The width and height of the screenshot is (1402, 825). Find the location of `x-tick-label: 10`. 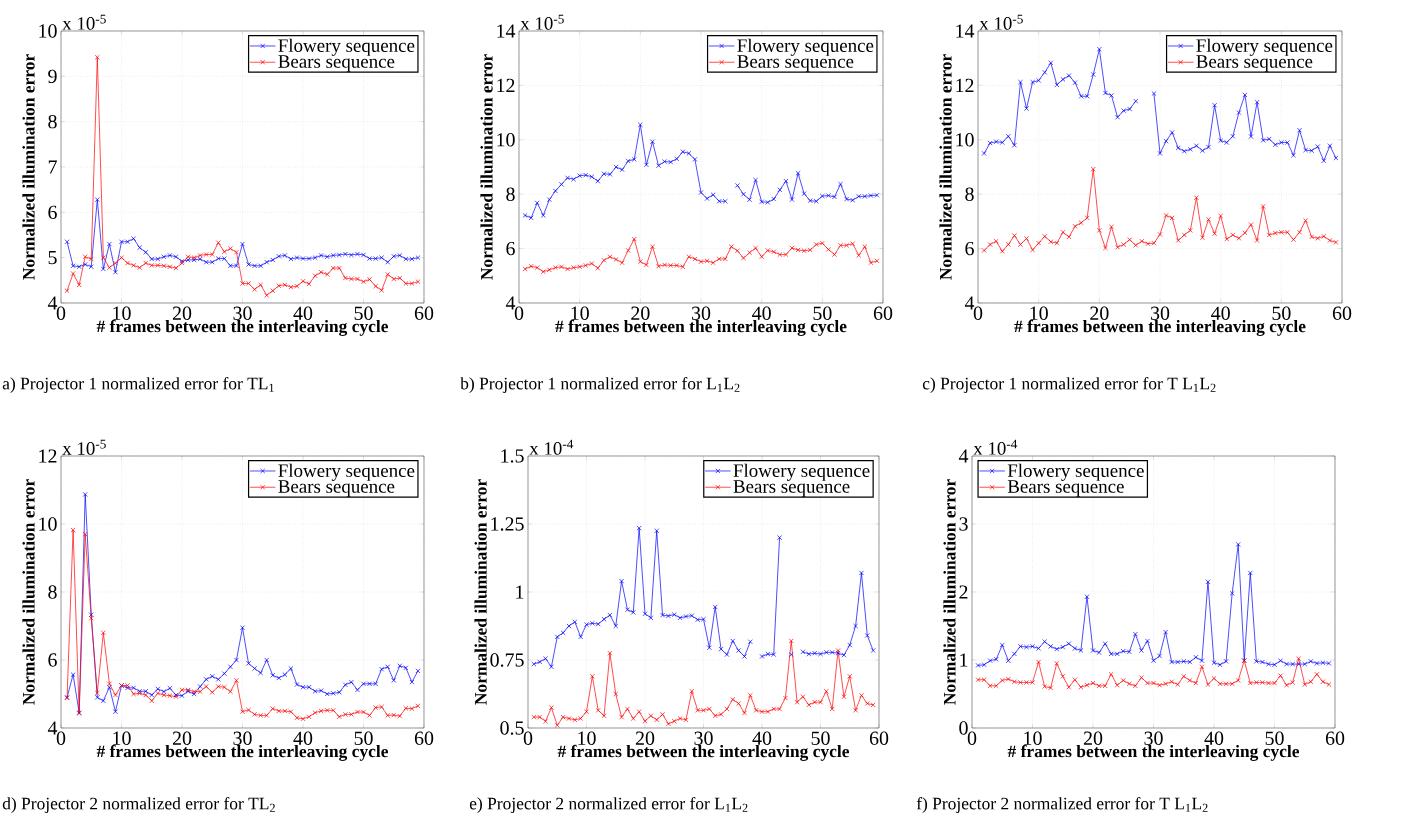

x-tick-label: 10 is located at coordinates (1033, 738).